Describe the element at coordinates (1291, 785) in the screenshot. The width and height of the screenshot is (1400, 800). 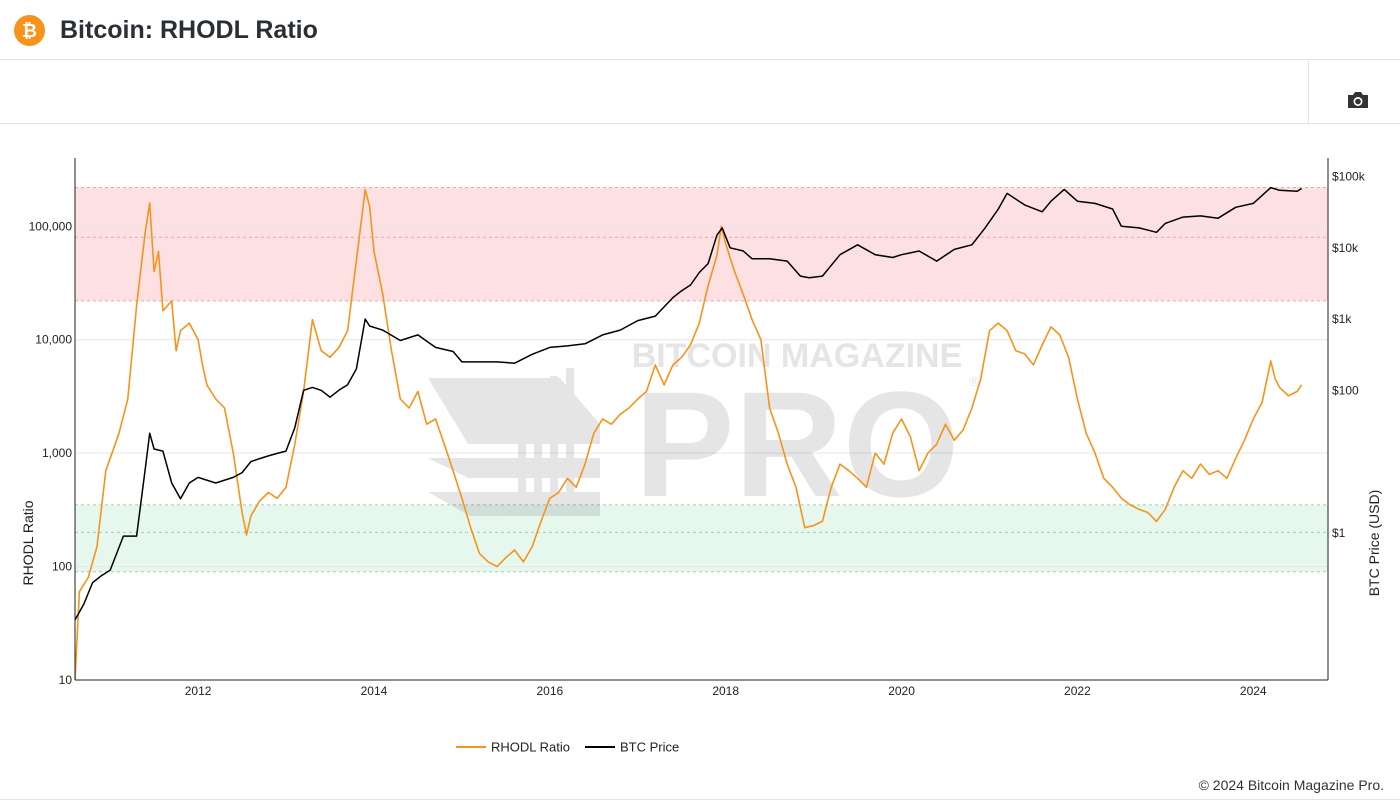
I see `copyright-text: © 2024 Bitcoin Magazine Pro.` at that location.